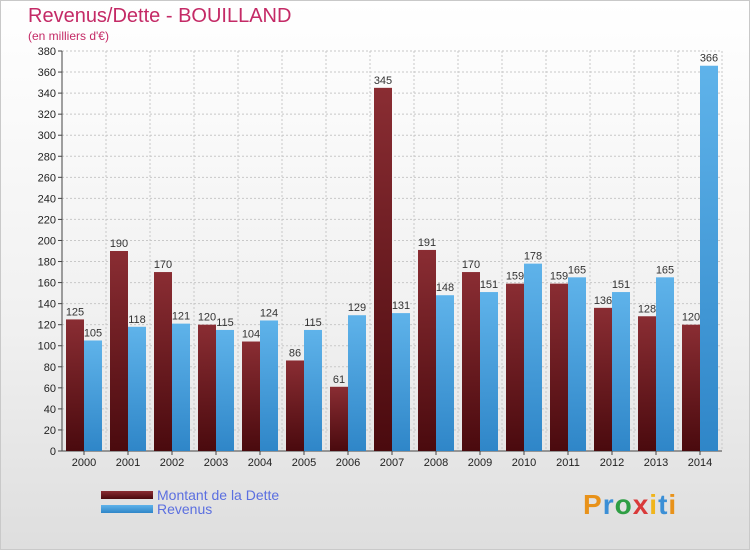 Image resolution: width=750 pixels, height=550 pixels. Describe the element at coordinates (50, 431) in the screenshot. I see `y-tick-label: 20` at that location.